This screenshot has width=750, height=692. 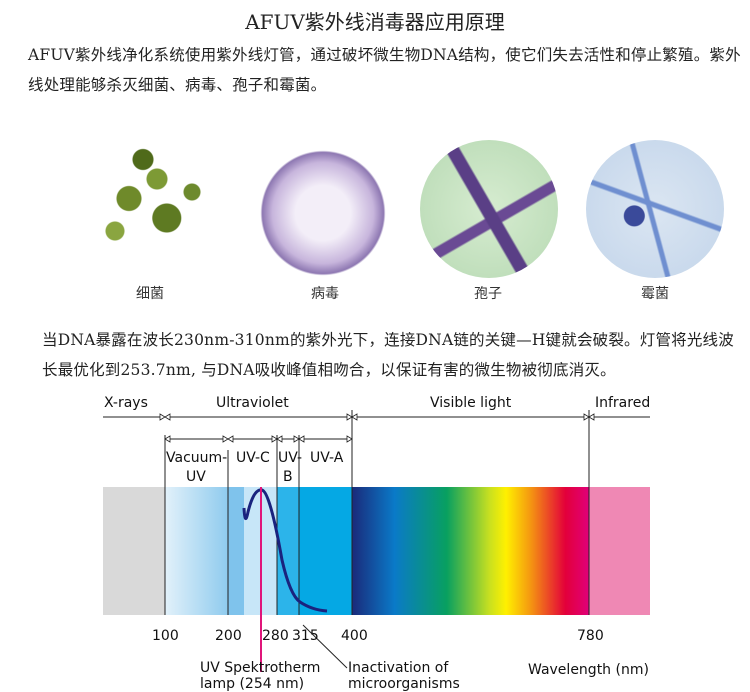 I want to click on label-ultraviolet: Ultraviolet, so click(x=252, y=403).